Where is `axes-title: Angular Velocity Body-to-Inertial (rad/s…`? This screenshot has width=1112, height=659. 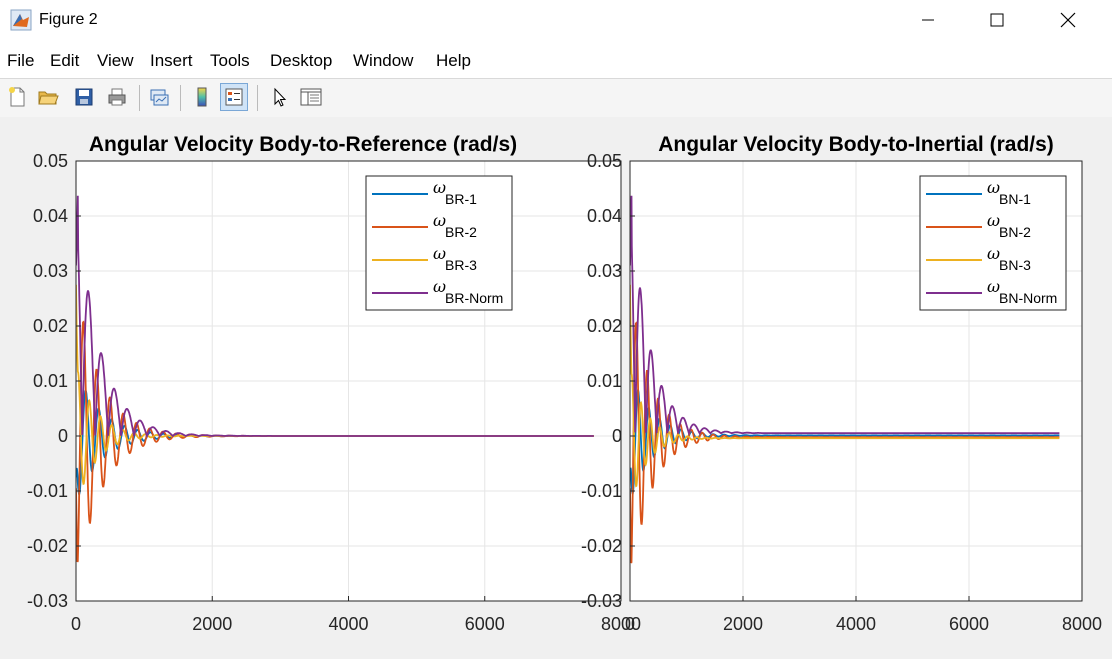 axes-title: Angular Velocity Body-to-Inertial (rad/s… is located at coordinates (856, 144).